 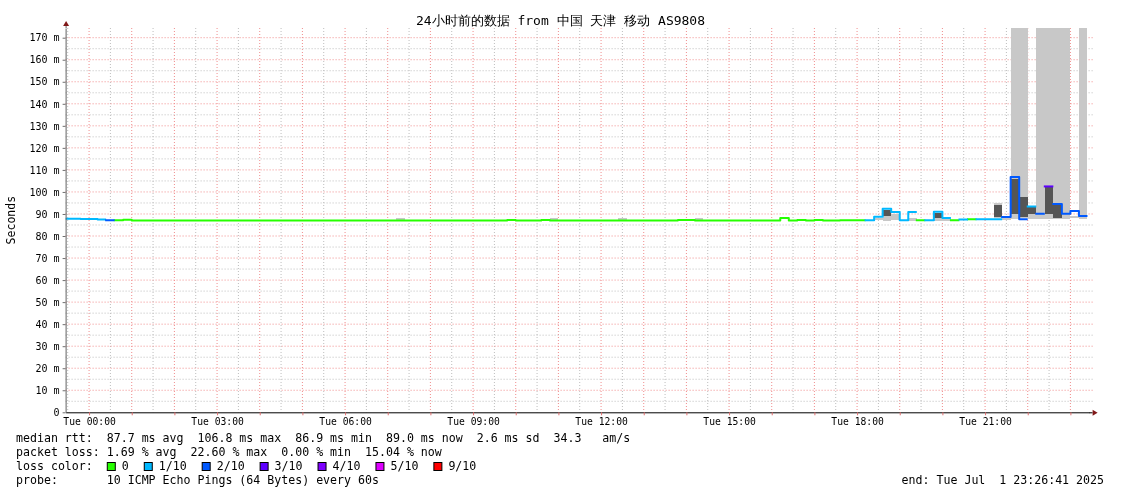 I want to click on y-tick-label: 30 m, so click(x=47, y=346).